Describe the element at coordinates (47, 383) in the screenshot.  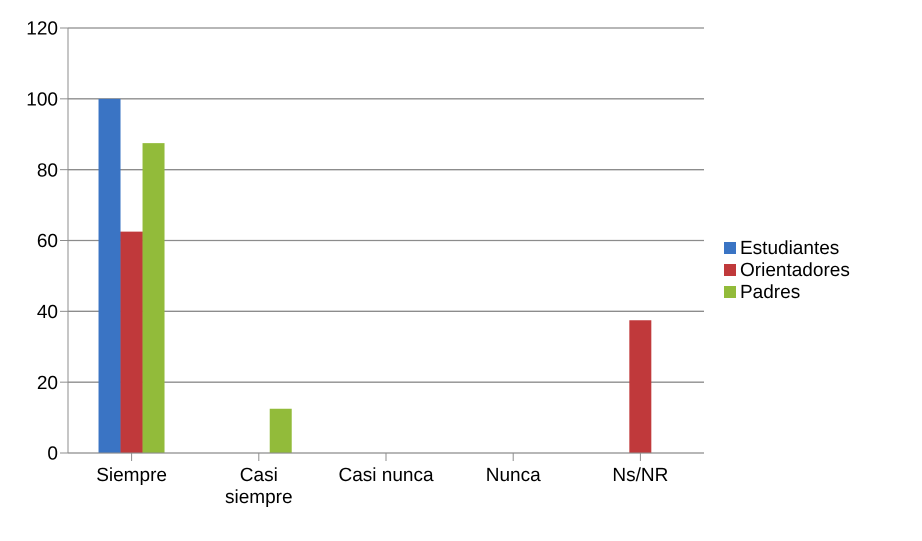
I see `y-tick-label: 20` at that location.